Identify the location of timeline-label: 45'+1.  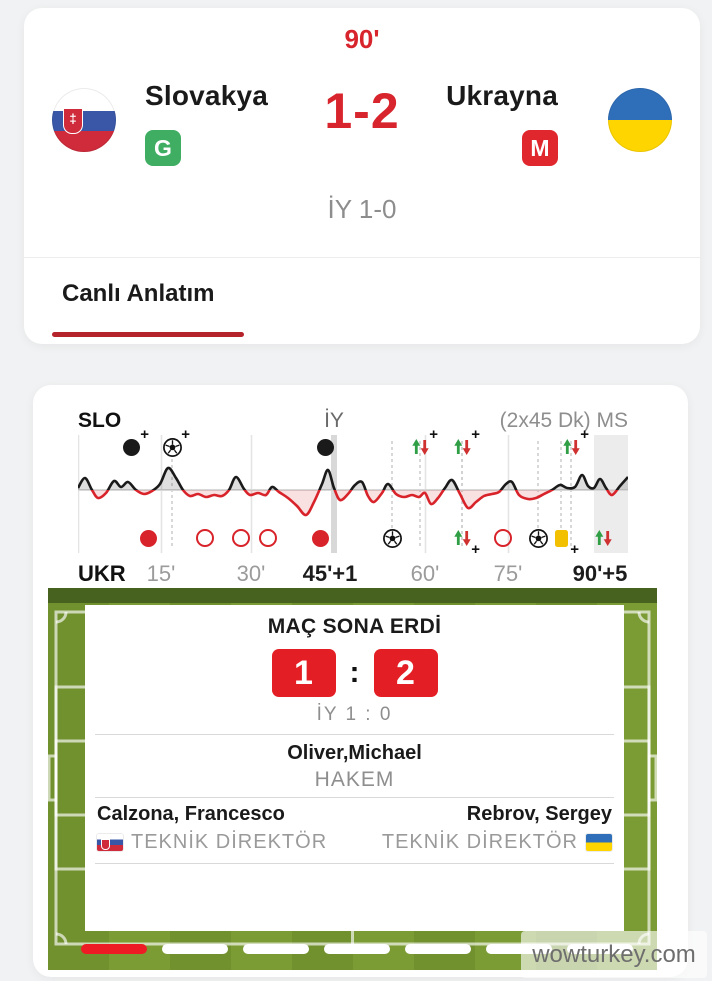
(330, 573).